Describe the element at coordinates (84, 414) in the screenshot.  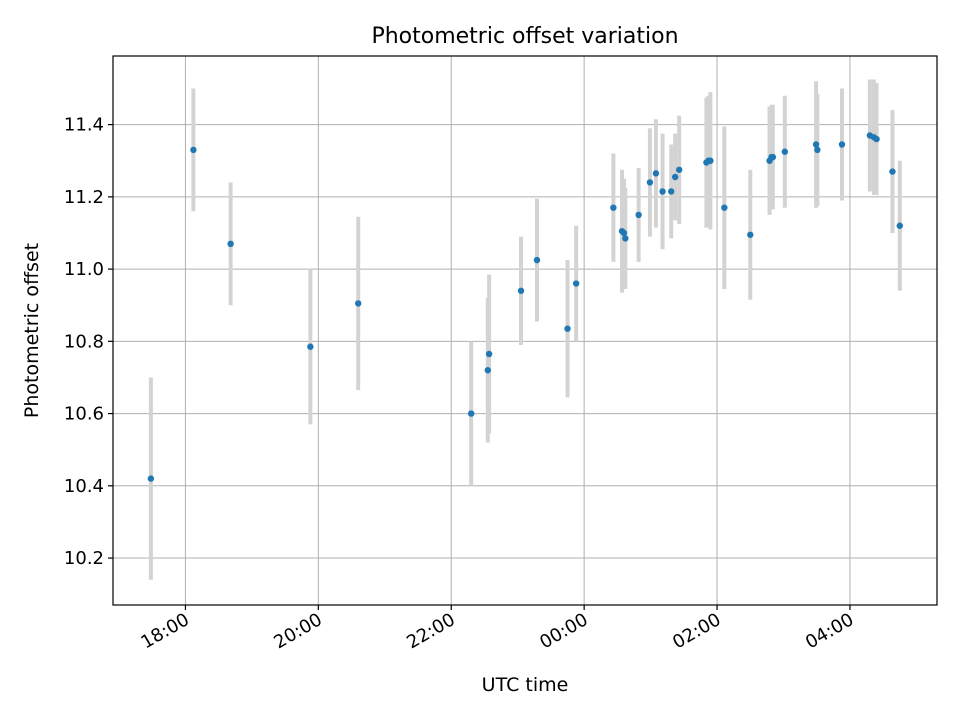
I see `y-tick-label: 10.6` at that location.